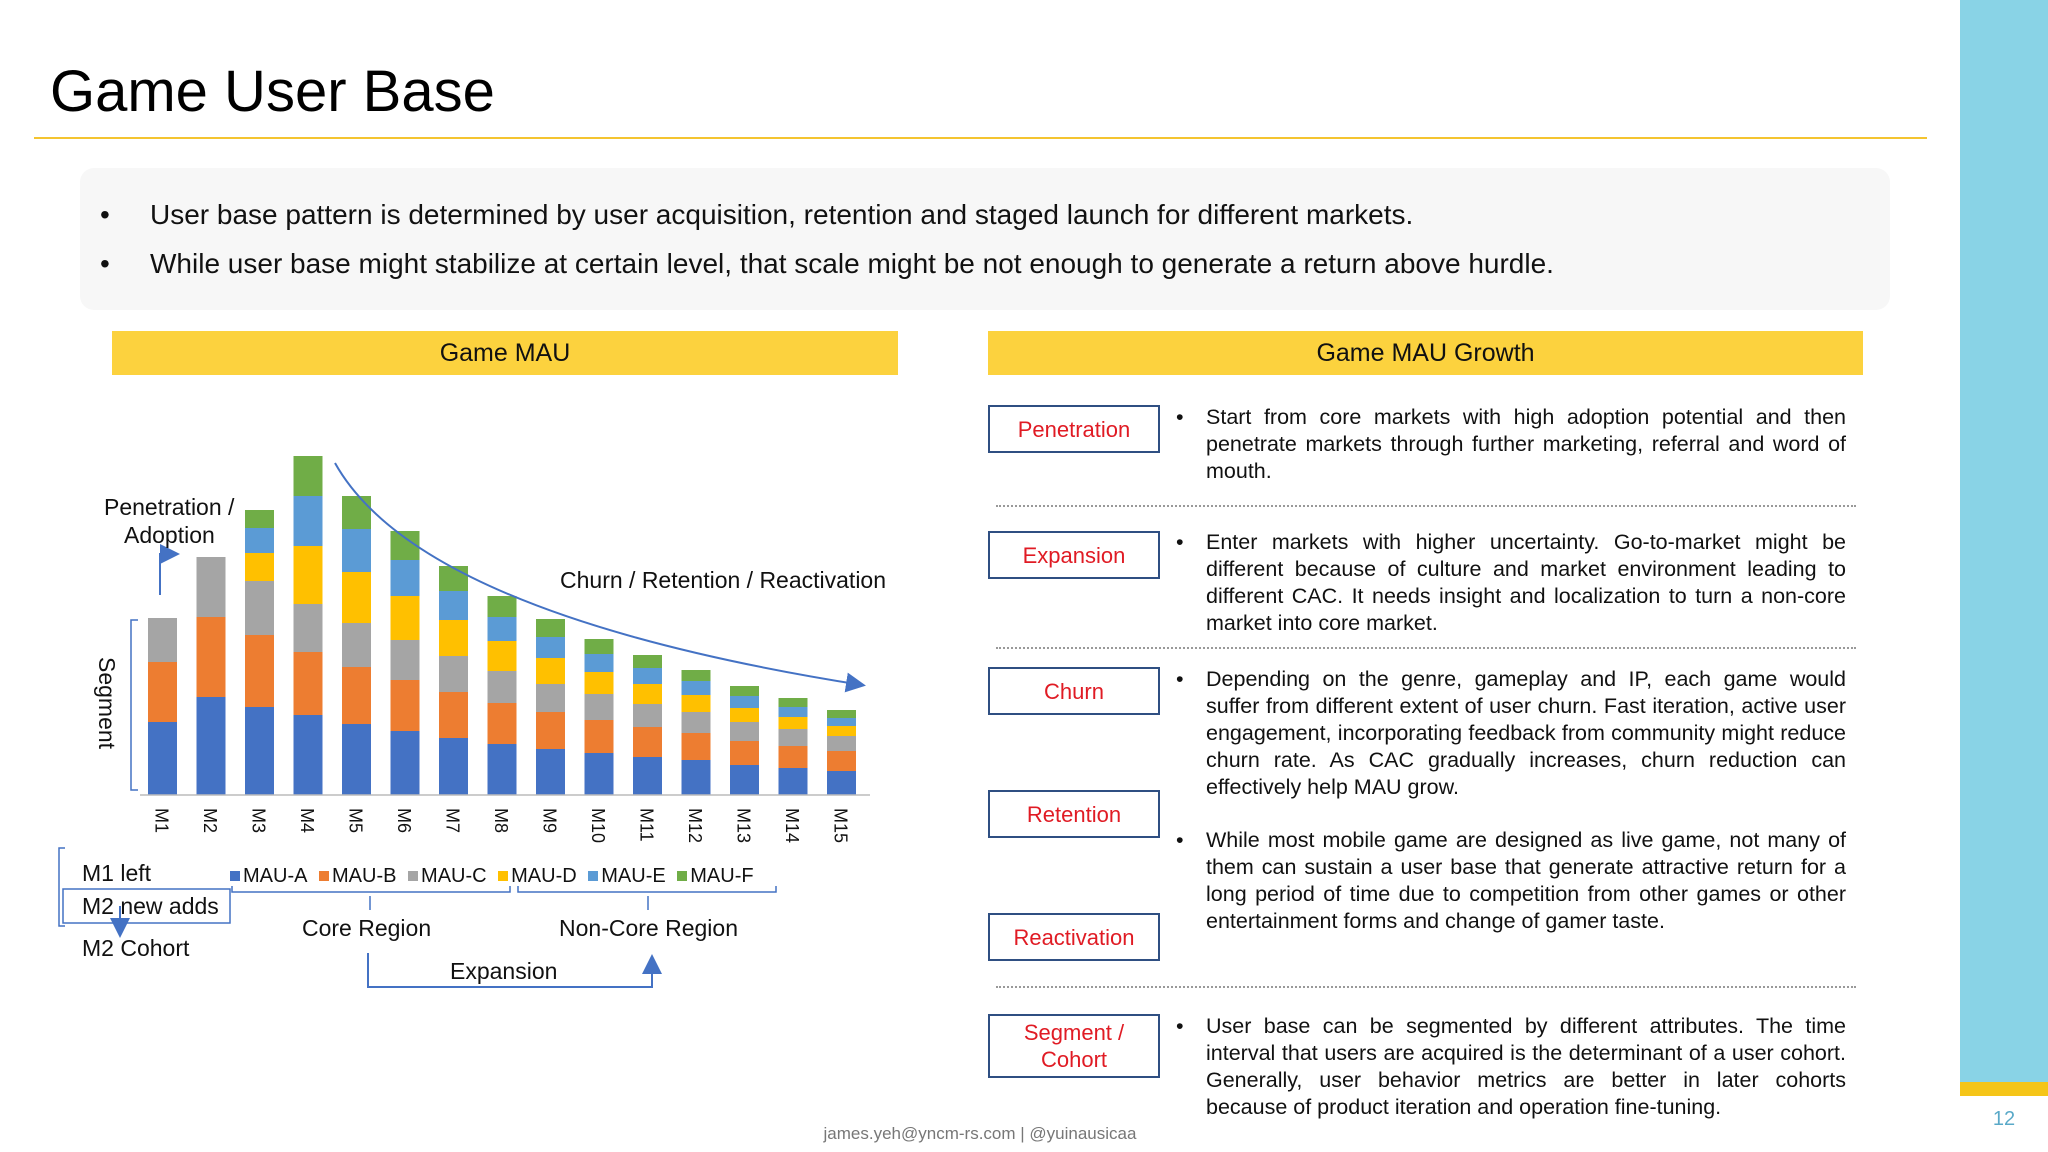  I want to click on bar-segment-mau-d-m7, so click(453, 638).